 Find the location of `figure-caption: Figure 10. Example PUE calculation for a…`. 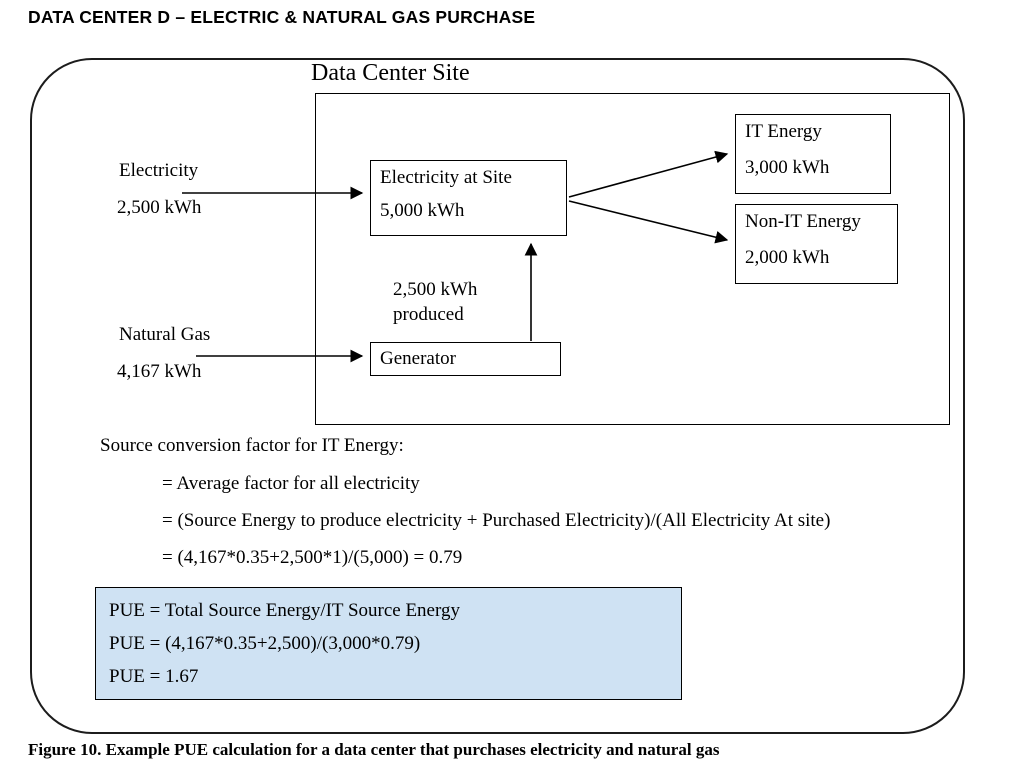

figure-caption: Figure 10. Example PUE calculation for a… is located at coordinates (374, 749).